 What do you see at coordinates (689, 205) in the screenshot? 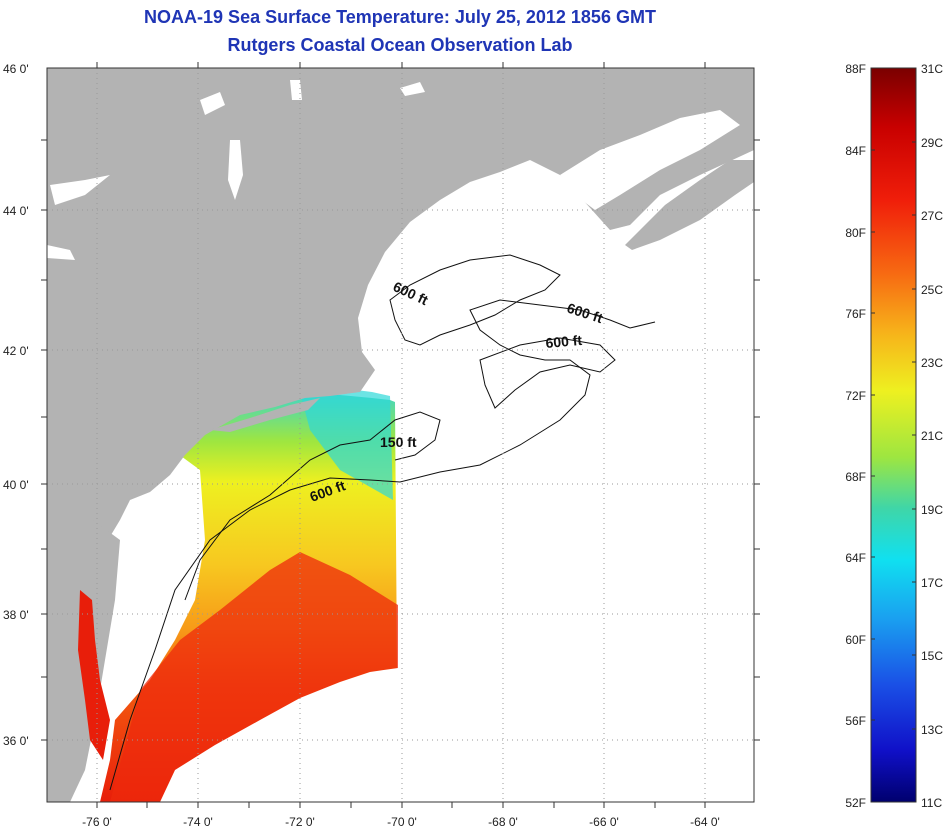
I see `land-nova-scotia` at bounding box center [689, 205].